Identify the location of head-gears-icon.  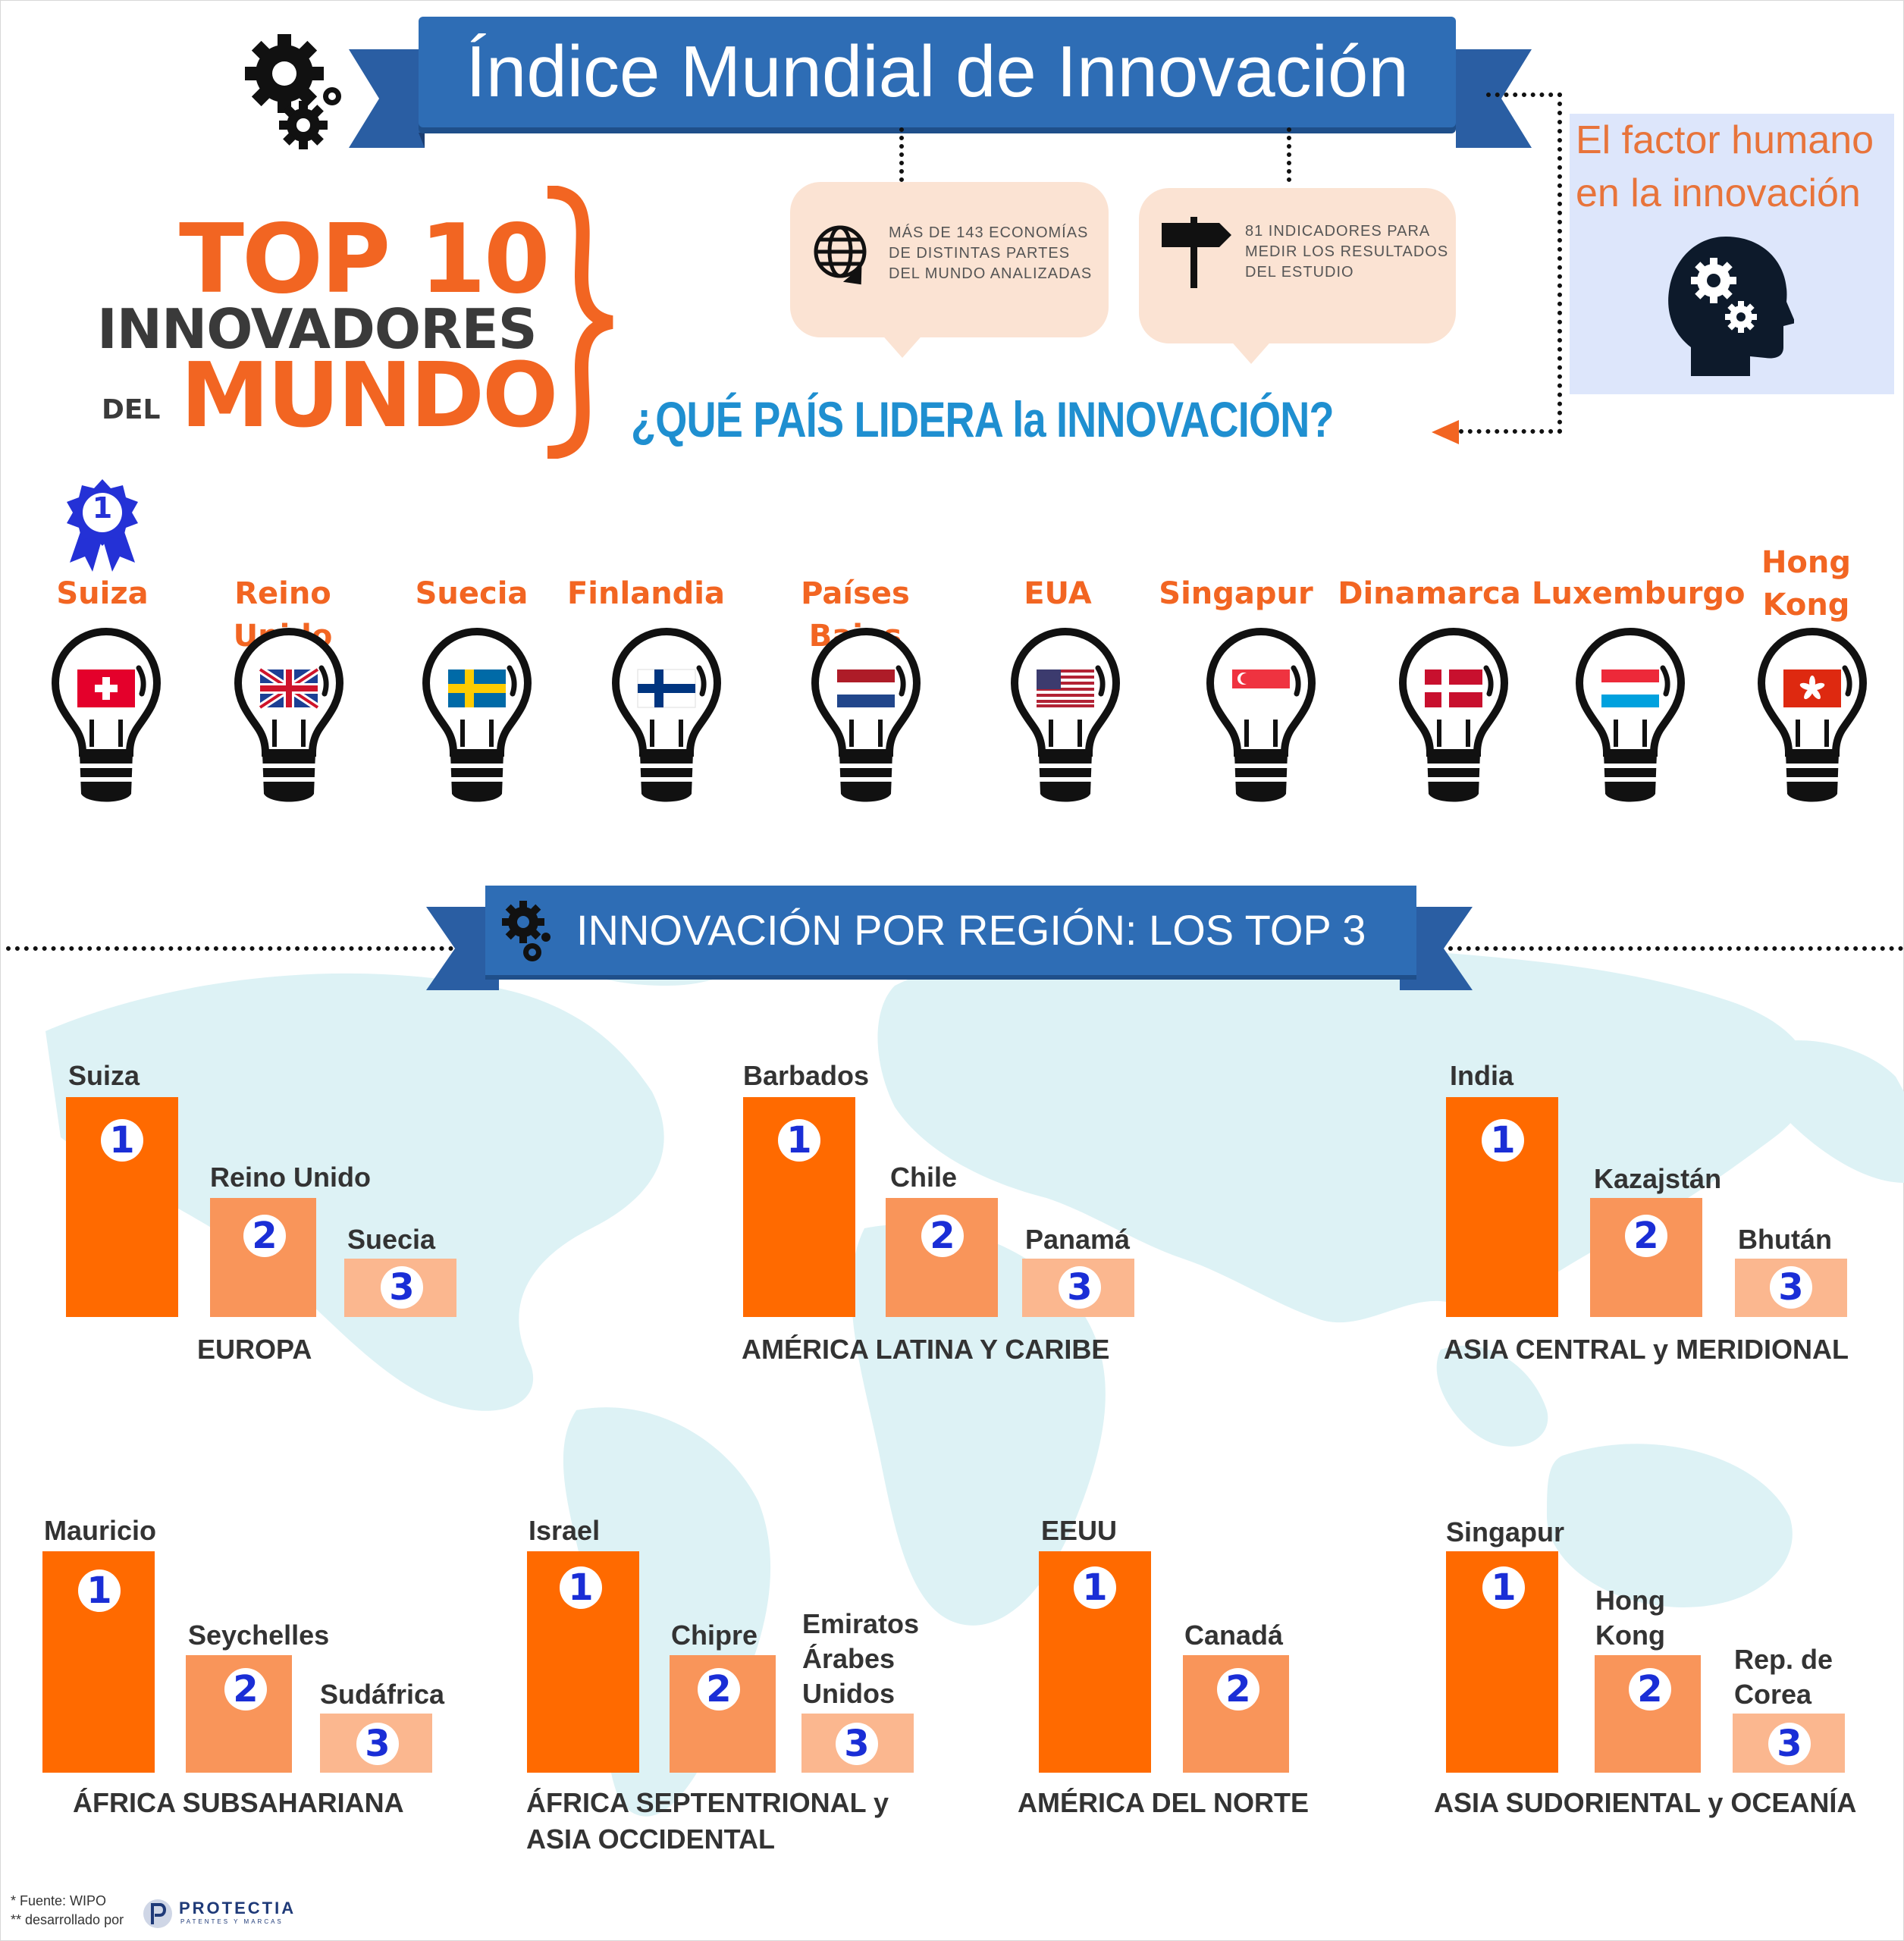
(1731, 306).